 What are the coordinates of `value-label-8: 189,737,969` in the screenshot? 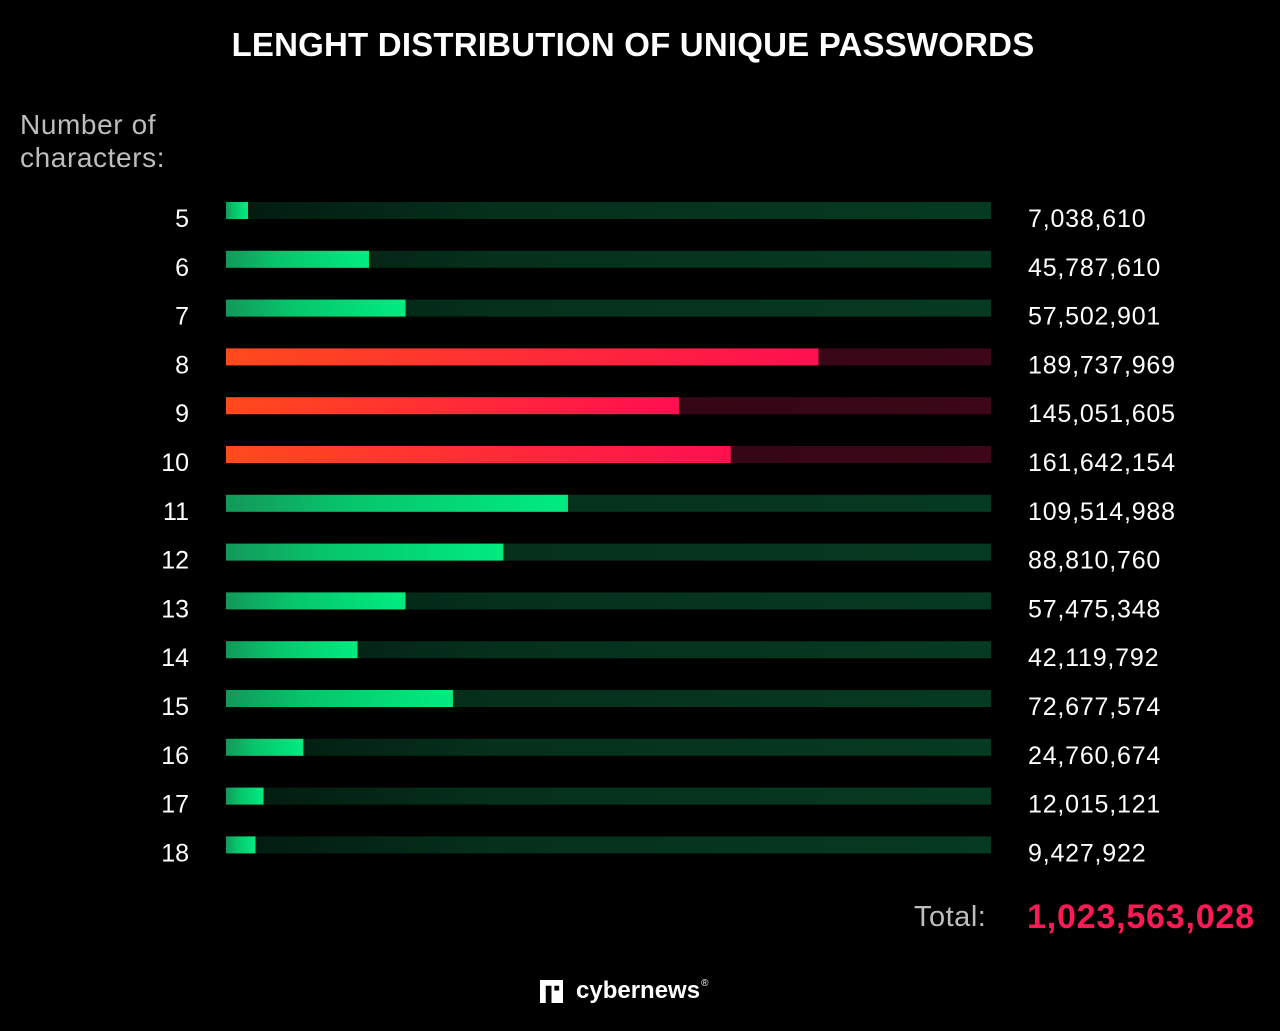 It's located at (1102, 365).